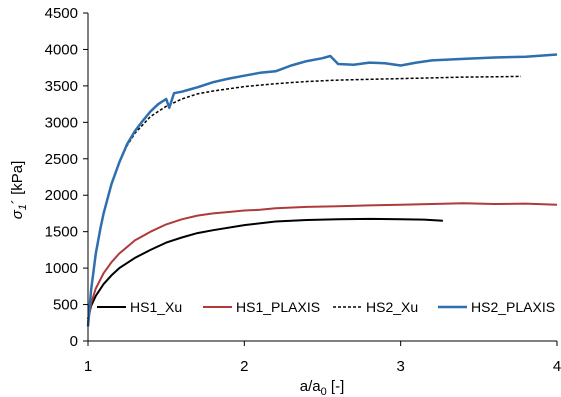 This screenshot has width=561, height=397. What do you see at coordinates (61, 159) in the screenshot?
I see `y-tick-label: 2500` at bounding box center [61, 159].